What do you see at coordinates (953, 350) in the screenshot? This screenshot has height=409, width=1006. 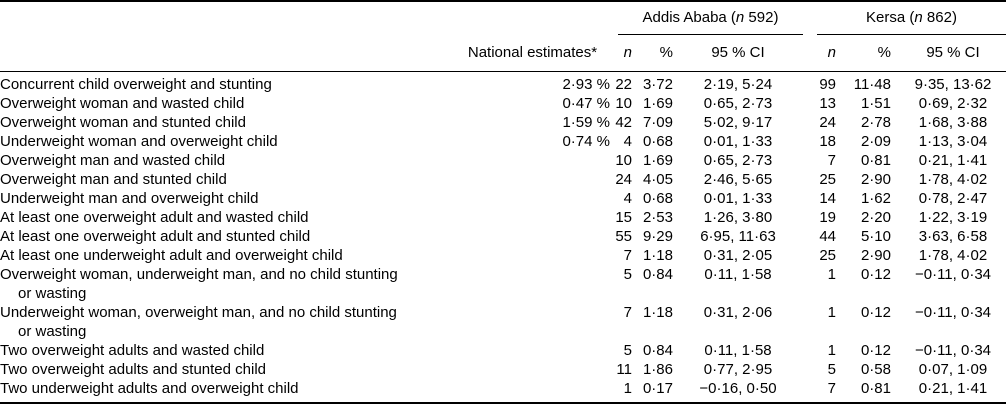 I see `cell-kersa-ci: −0·11, 0·34` at bounding box center [953, 350].